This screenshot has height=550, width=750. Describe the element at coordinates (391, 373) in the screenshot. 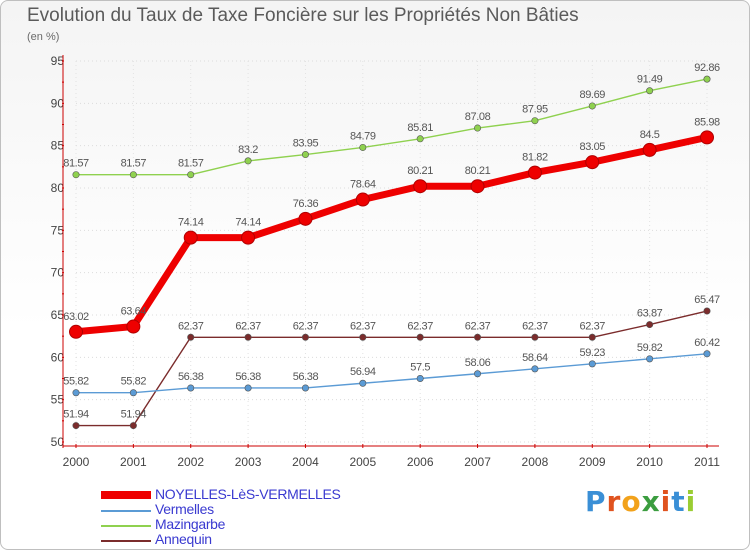

I see `series-line-vermelles` at that location.